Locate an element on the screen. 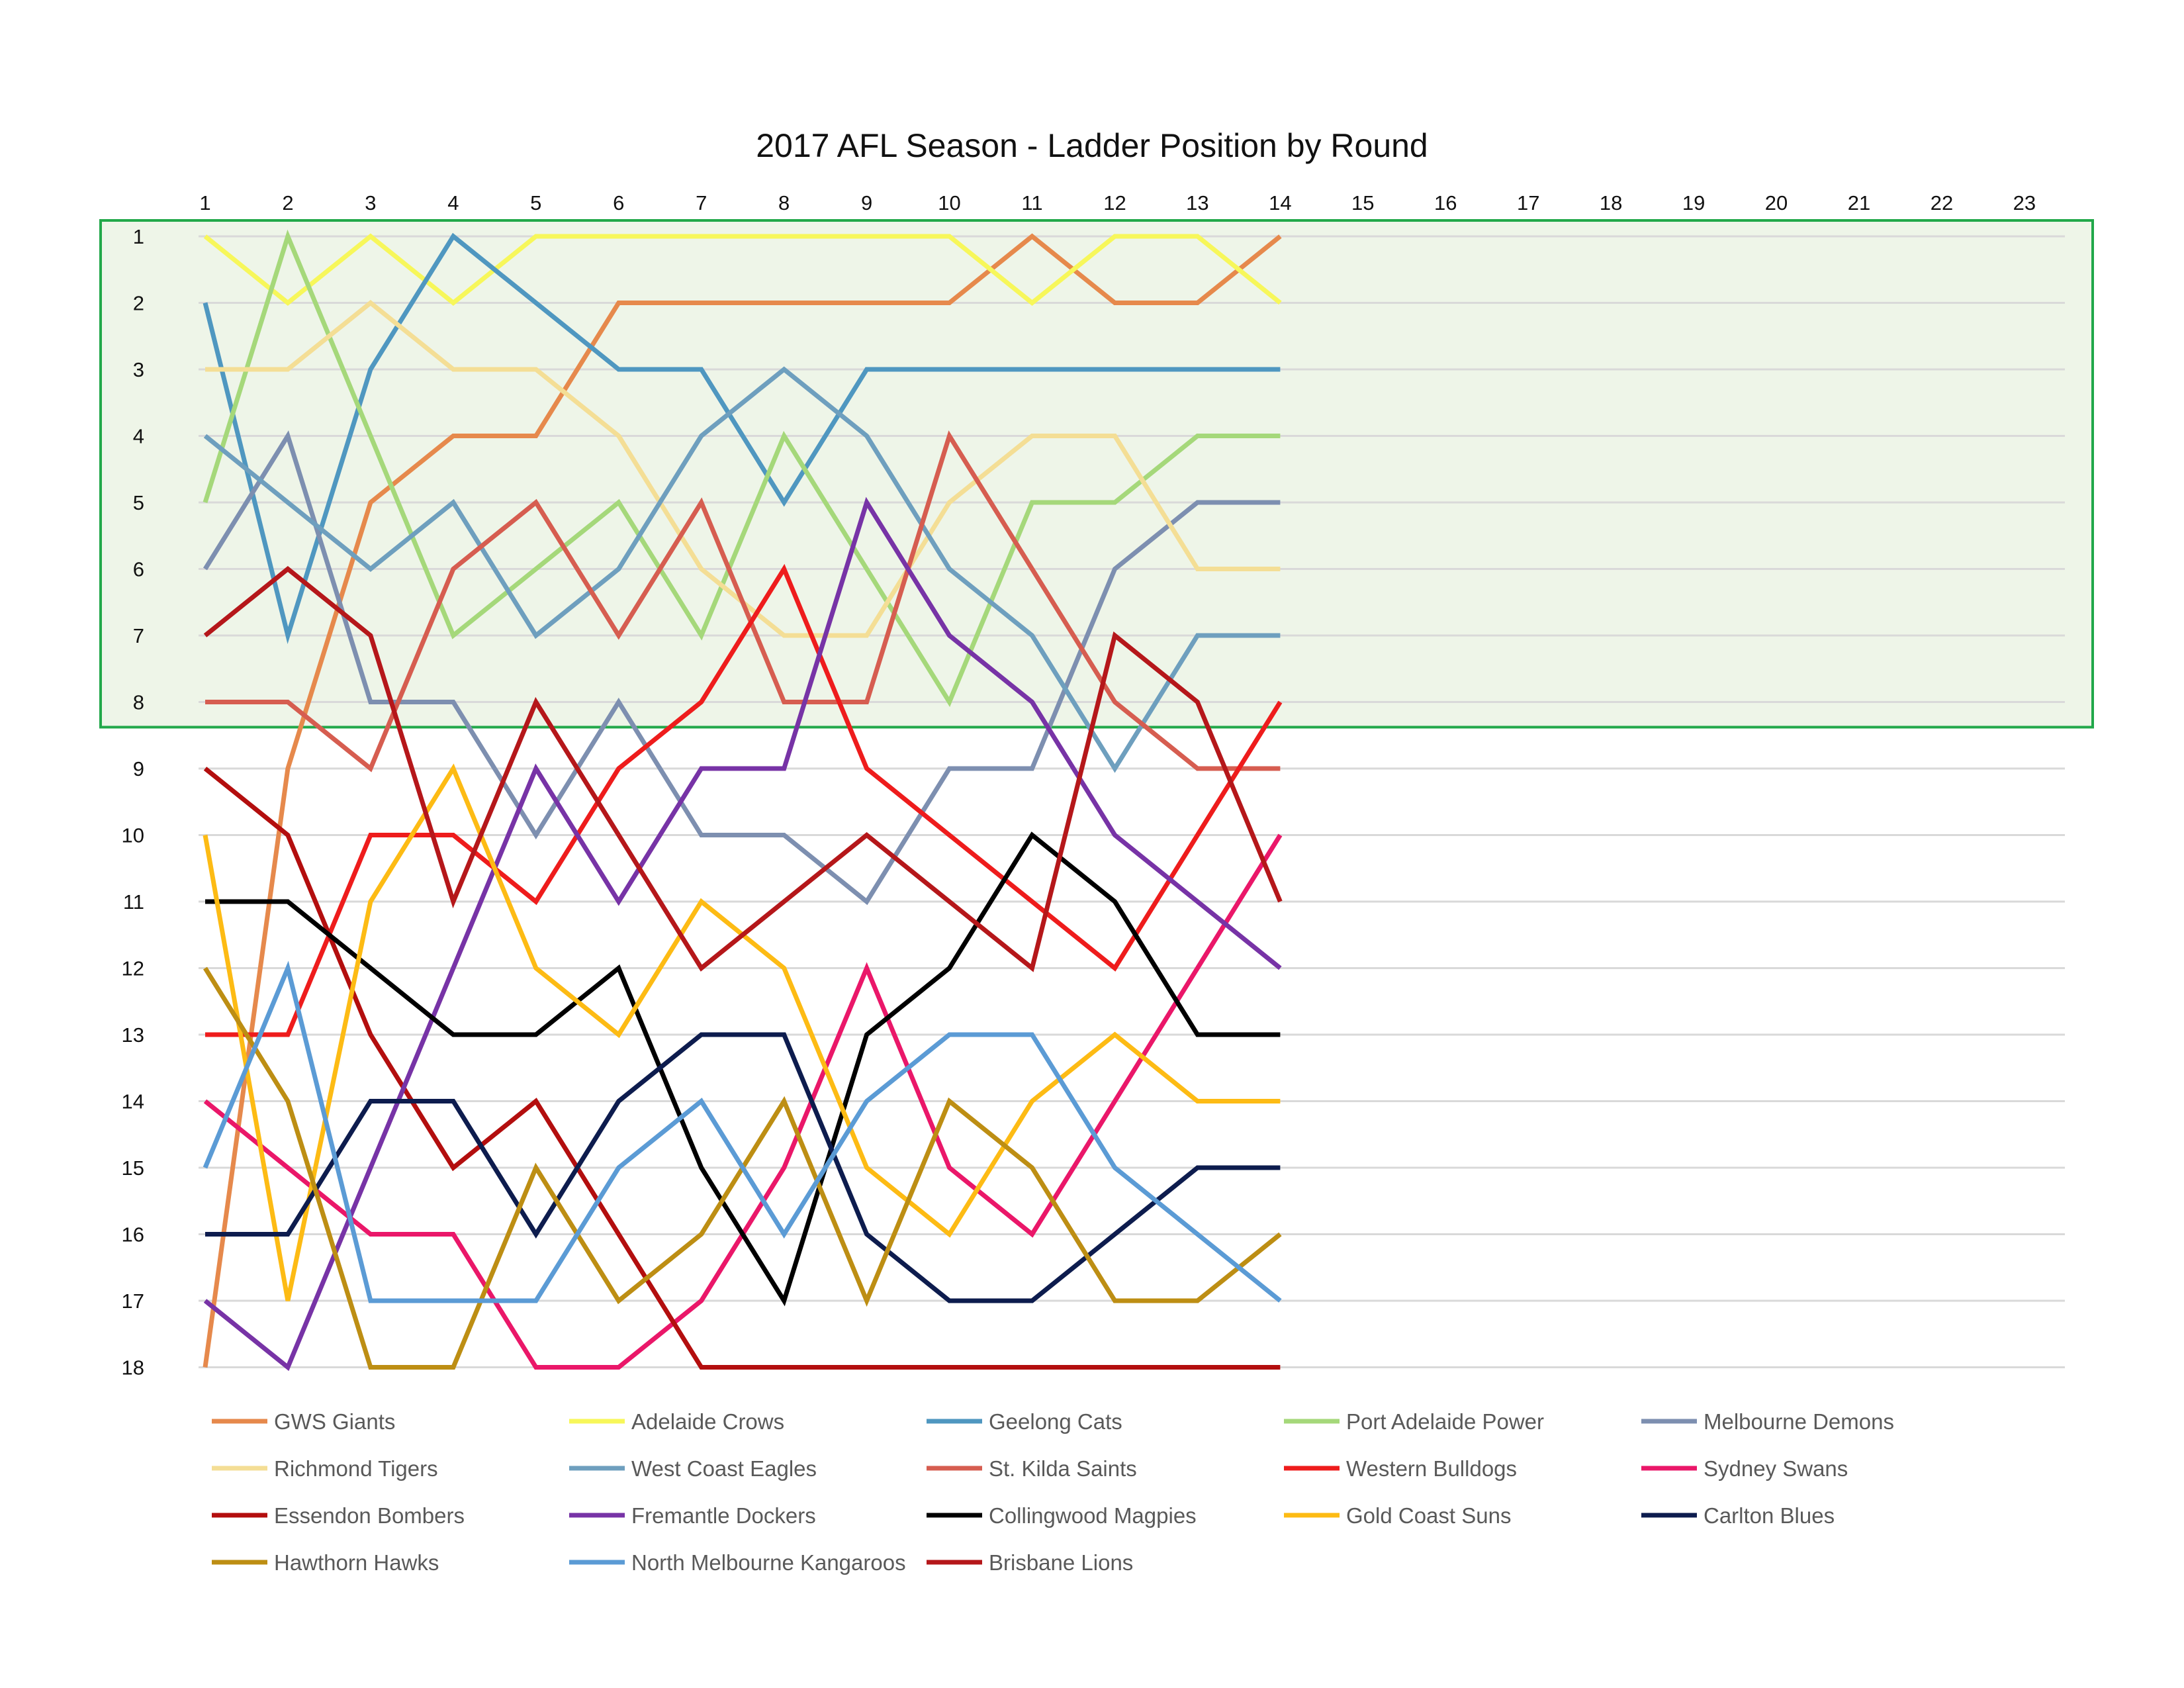  y-tick-label: 9 is located at coordinates (138, 768).